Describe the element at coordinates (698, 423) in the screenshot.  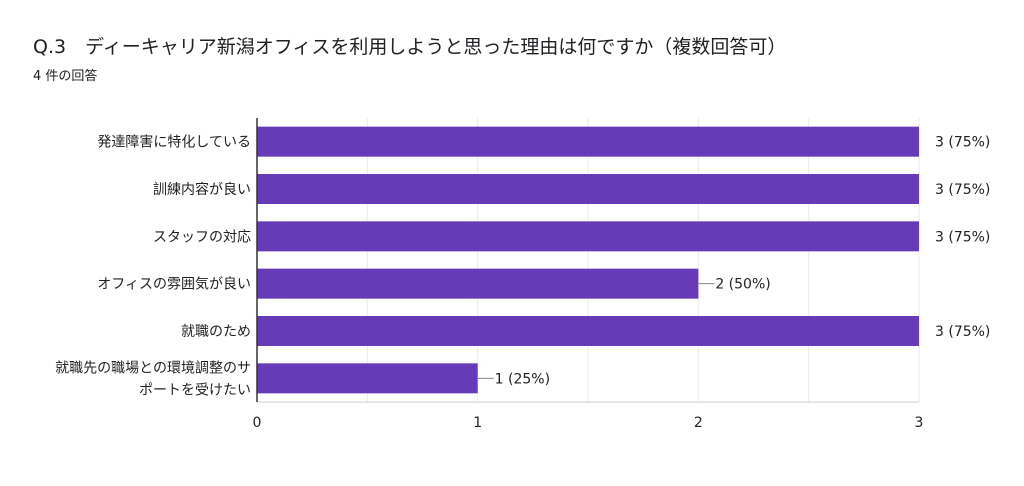
I see `x-tick-label: 2` at that location.